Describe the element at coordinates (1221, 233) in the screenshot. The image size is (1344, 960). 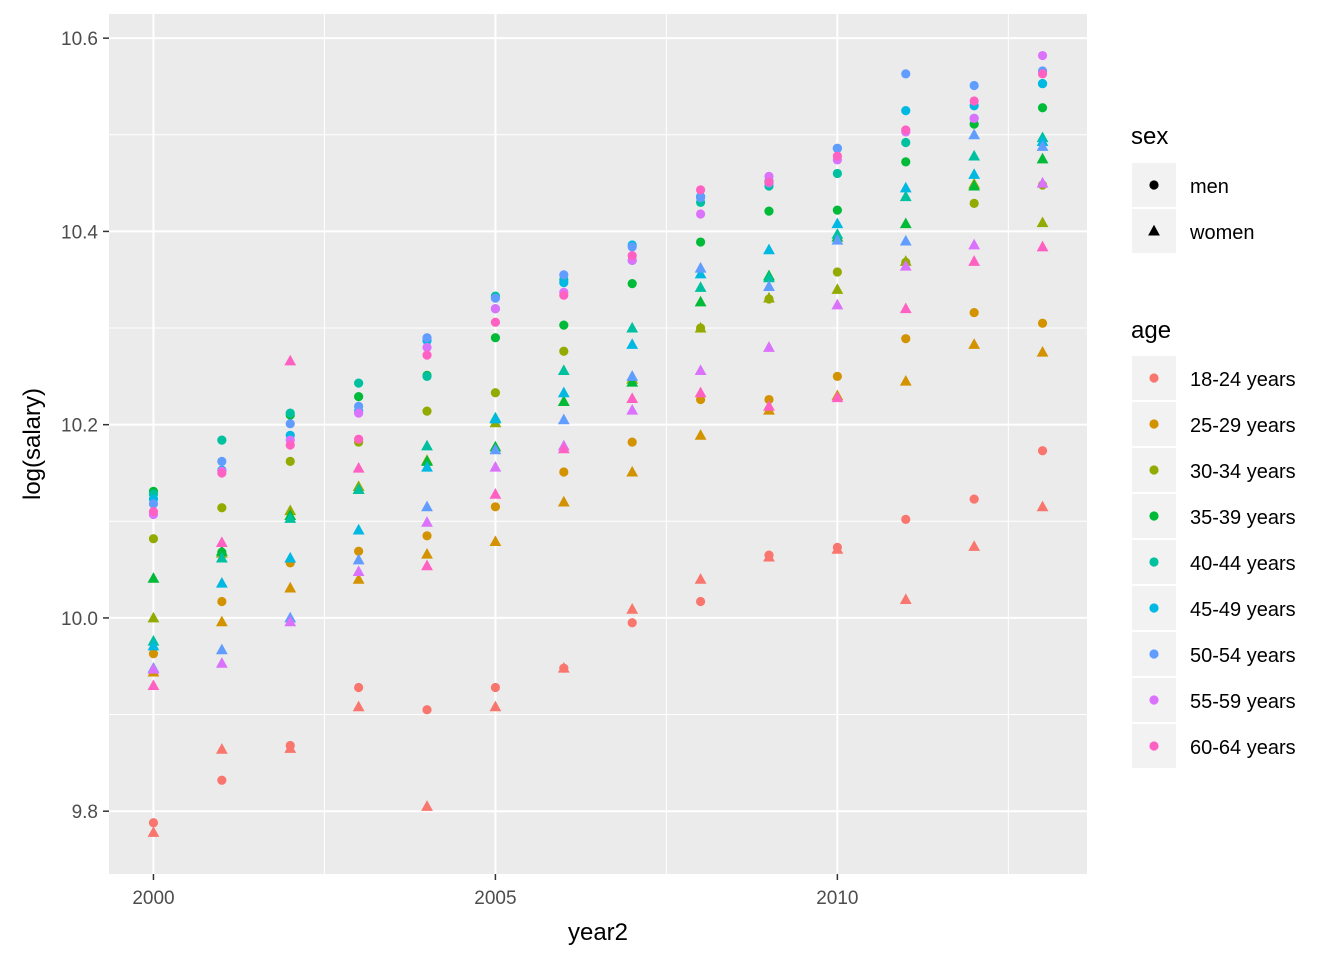
I see `legend-label-women: women` at that location.